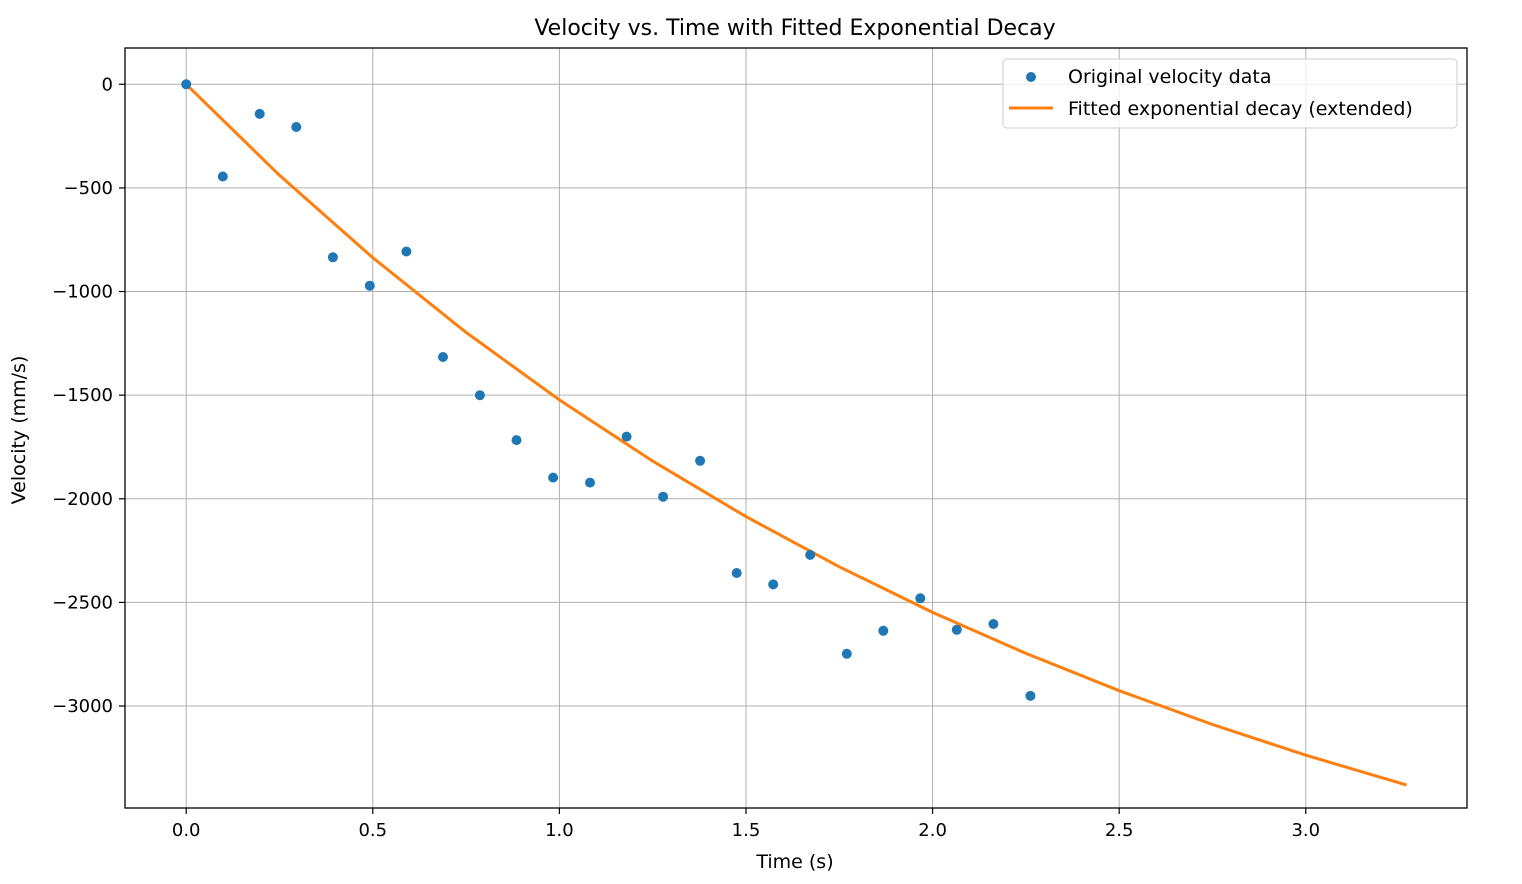 The height and width of the screenshot is (884, 1522). I want to click on x-tick-label: 0.5, so click(372, 830).